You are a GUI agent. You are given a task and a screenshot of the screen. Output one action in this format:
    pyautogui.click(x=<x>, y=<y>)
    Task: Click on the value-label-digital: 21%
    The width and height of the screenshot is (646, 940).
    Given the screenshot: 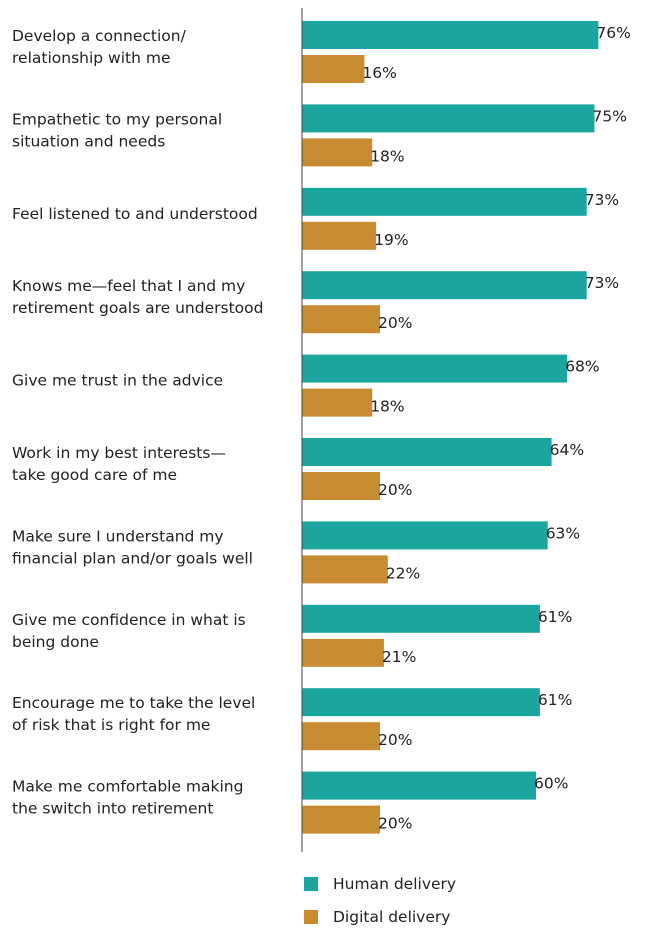 What is the action you would take?
    pyautogui.click(x=399, y=657)
    